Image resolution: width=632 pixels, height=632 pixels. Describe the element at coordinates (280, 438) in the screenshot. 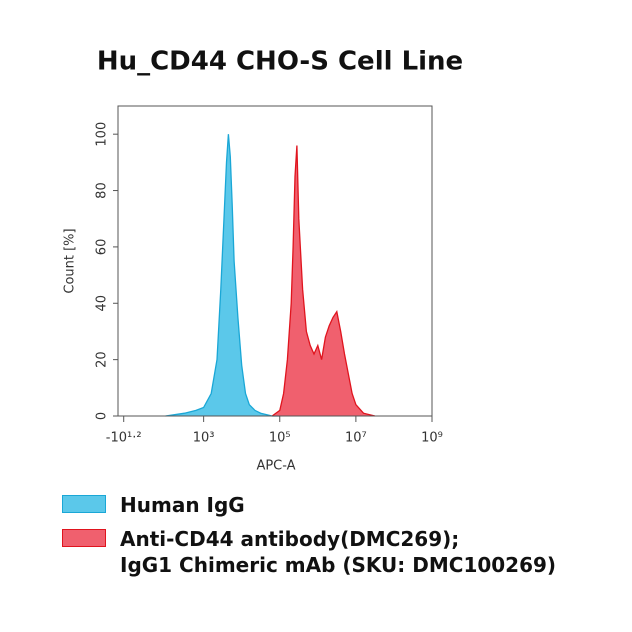

I see `x-tick-label: 10⁵` at that location.